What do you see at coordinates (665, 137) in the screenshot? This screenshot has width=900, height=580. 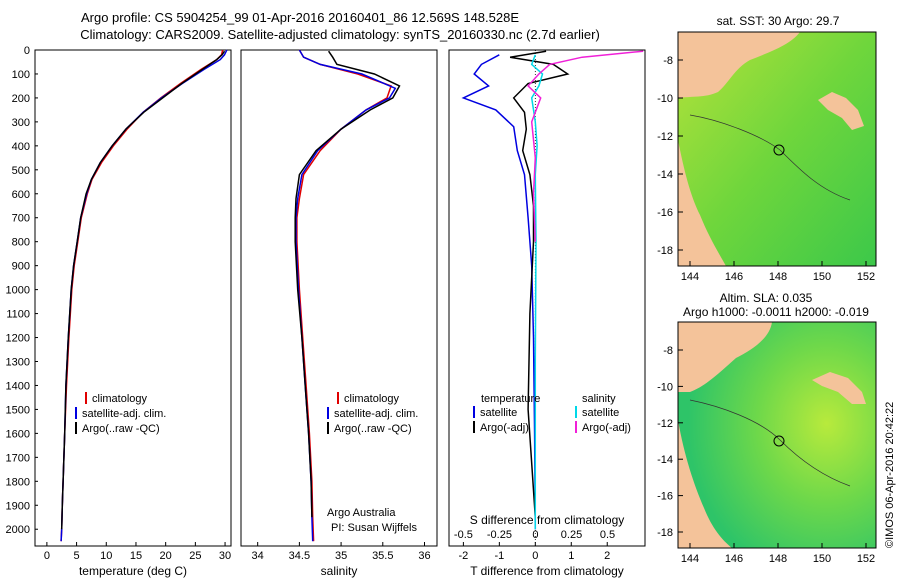 I see `lat-tick-label: -12` at bounding box center [665, 137].